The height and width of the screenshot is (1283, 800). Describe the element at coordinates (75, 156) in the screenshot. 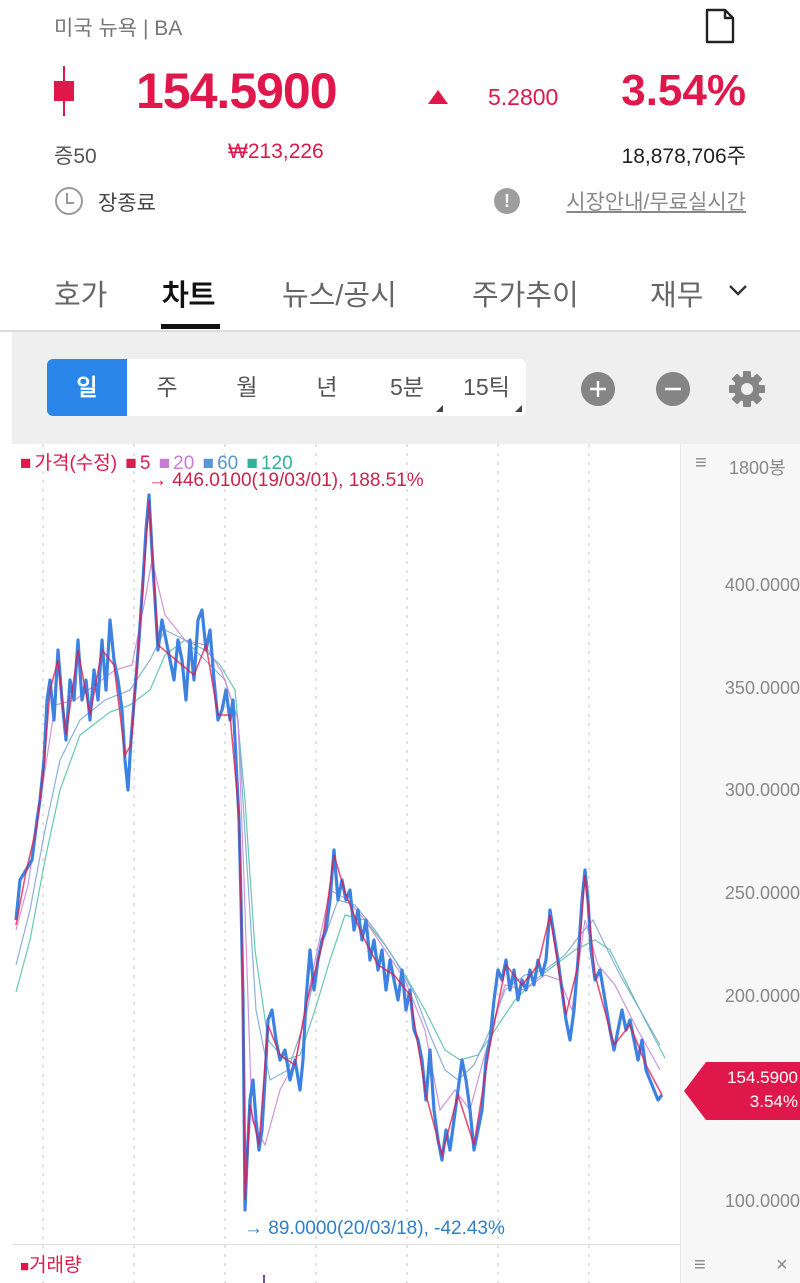

I see `margin-rate: 증50` at that location.